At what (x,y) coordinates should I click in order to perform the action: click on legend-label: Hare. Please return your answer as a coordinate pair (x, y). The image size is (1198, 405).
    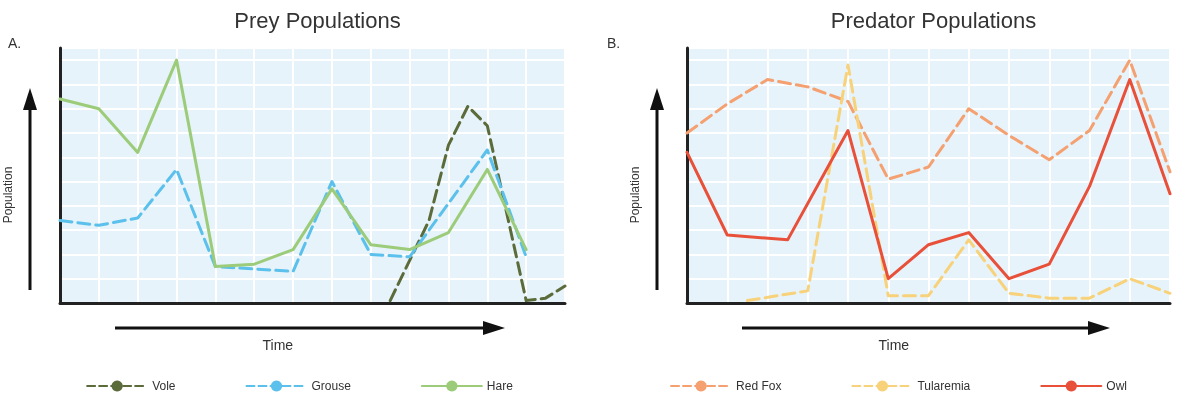
    Looking at the image, I should click on (500, 386).